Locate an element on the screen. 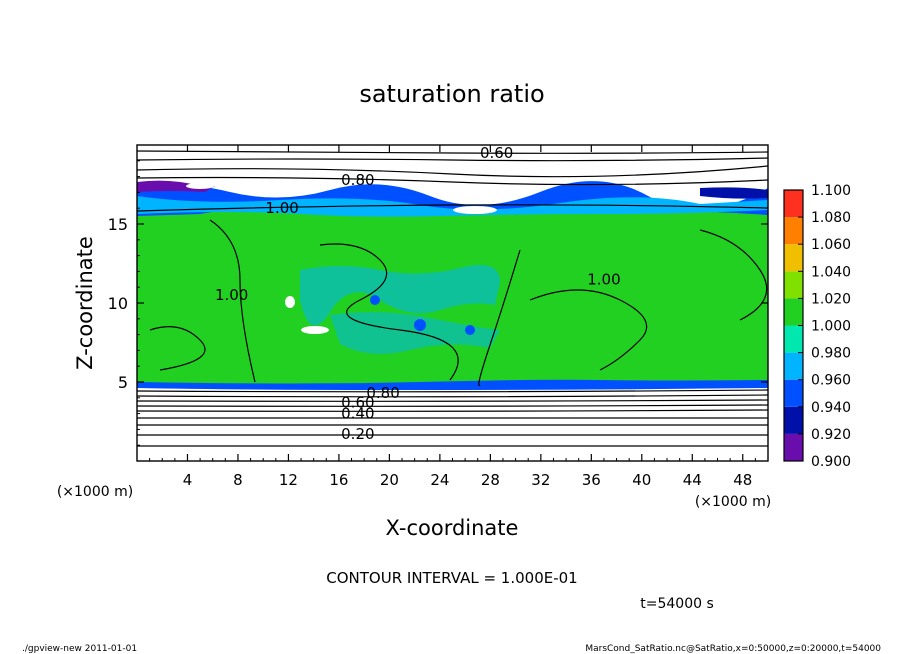  x-tick-label: 20 is located at coordinates (389, 480).